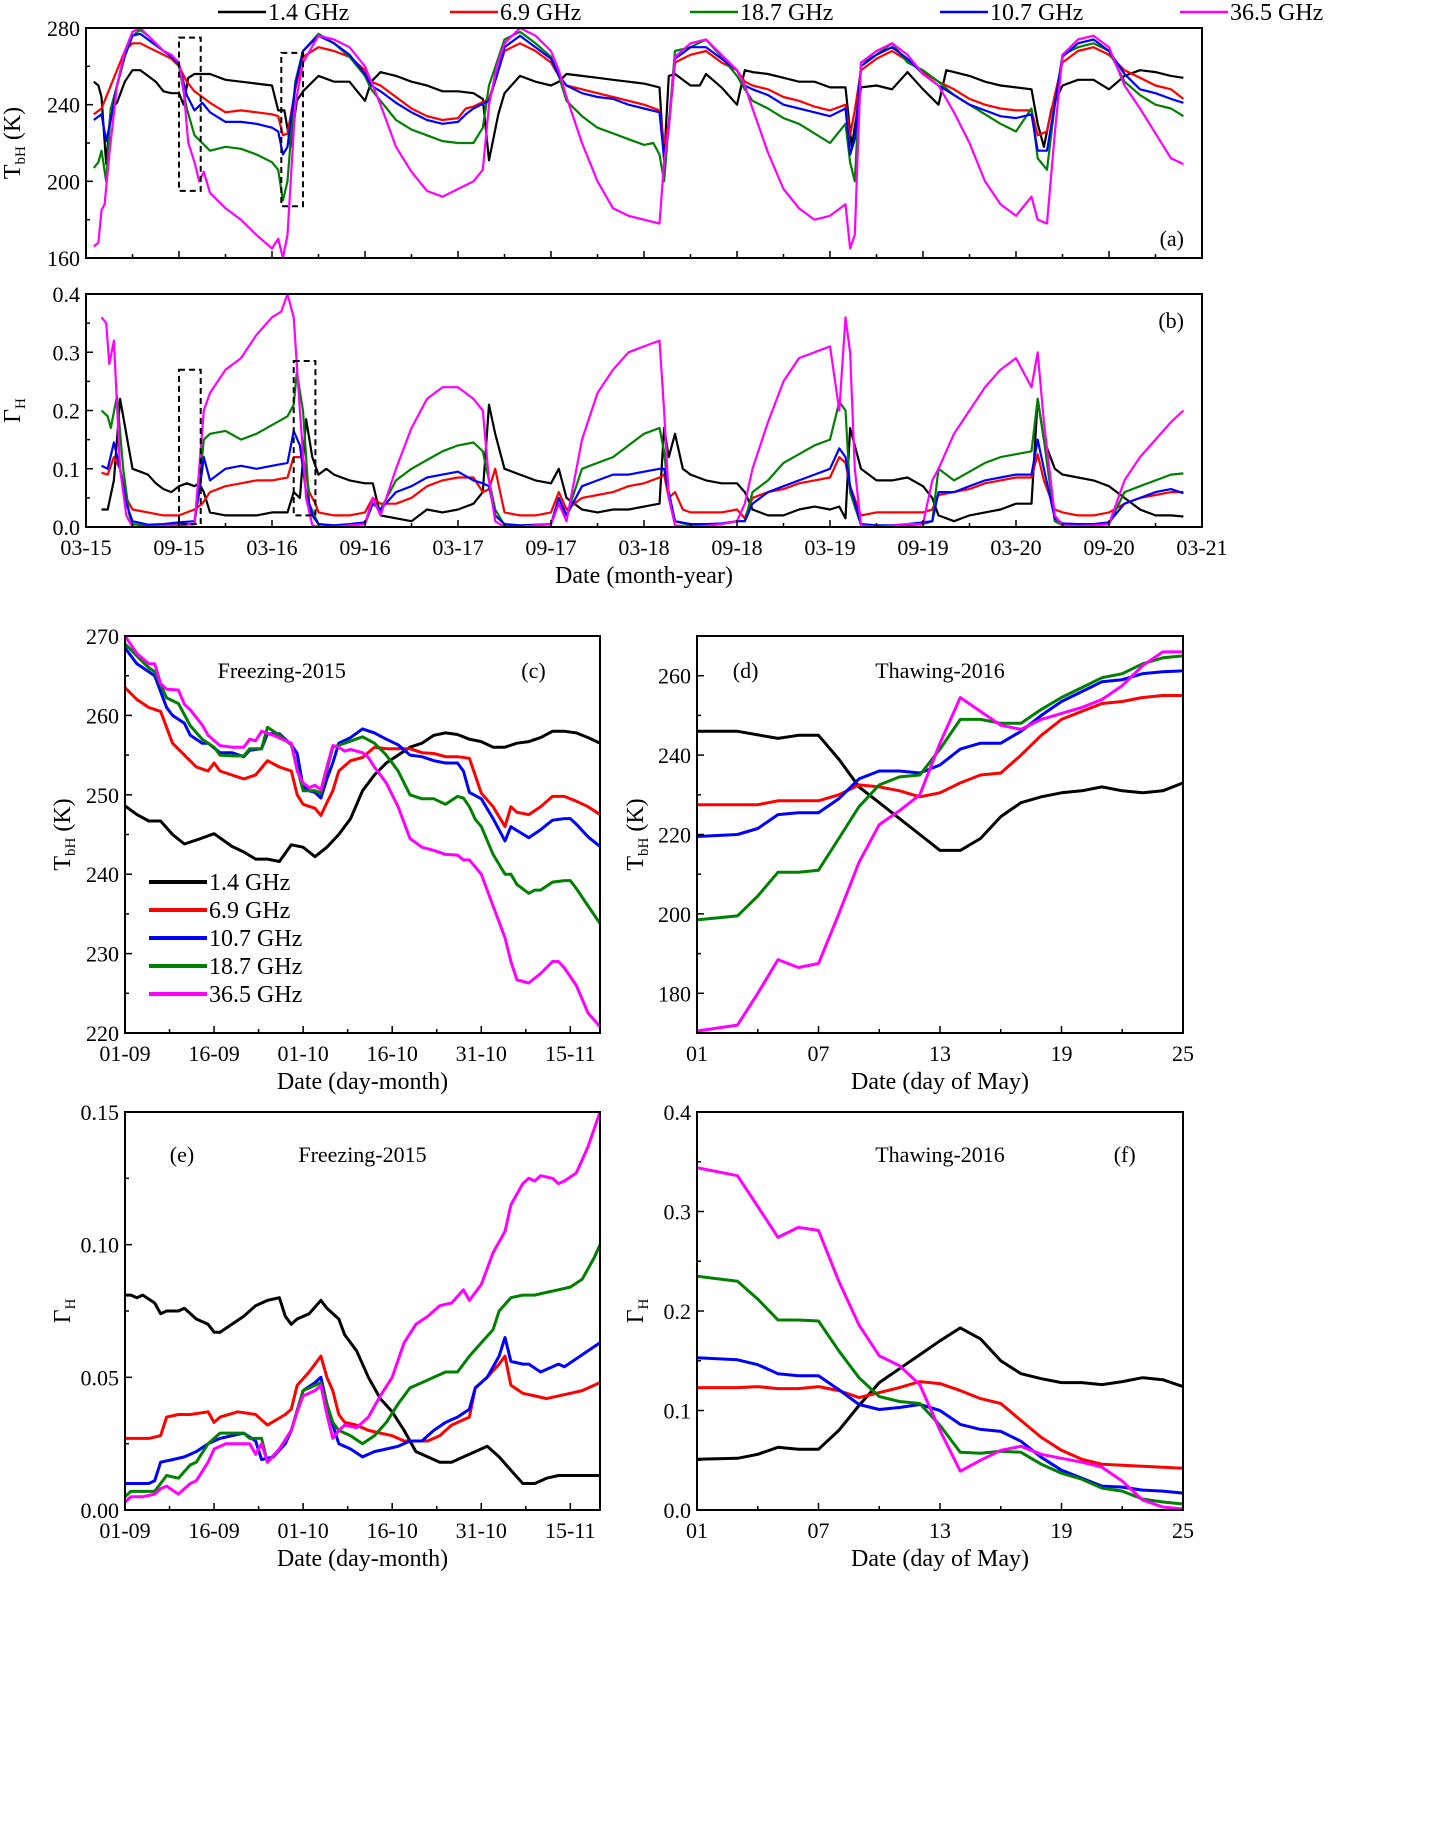 The width and height of the screenshot is (1442, 1834). What do you see at coordinates (550, 547) in the screenshot?
I see `x-tick-label: 09-17` at bounding box center [550, 547].